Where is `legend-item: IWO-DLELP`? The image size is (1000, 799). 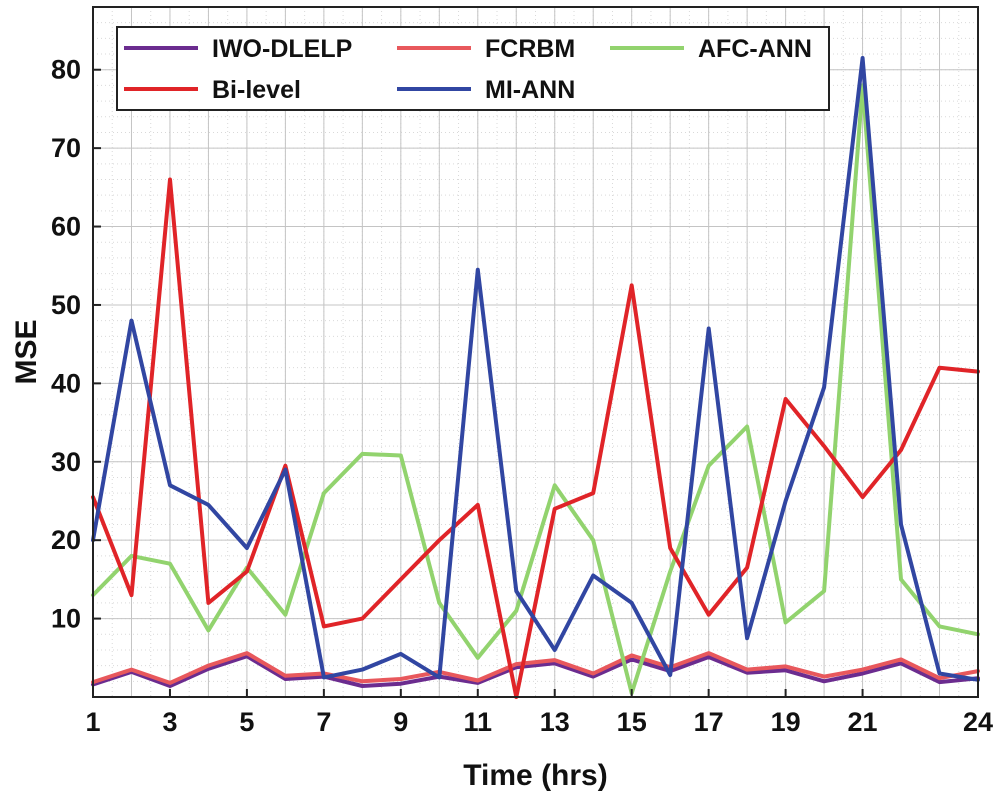
legend-item: IWO-DLELP is located at coordinates (238, 49).